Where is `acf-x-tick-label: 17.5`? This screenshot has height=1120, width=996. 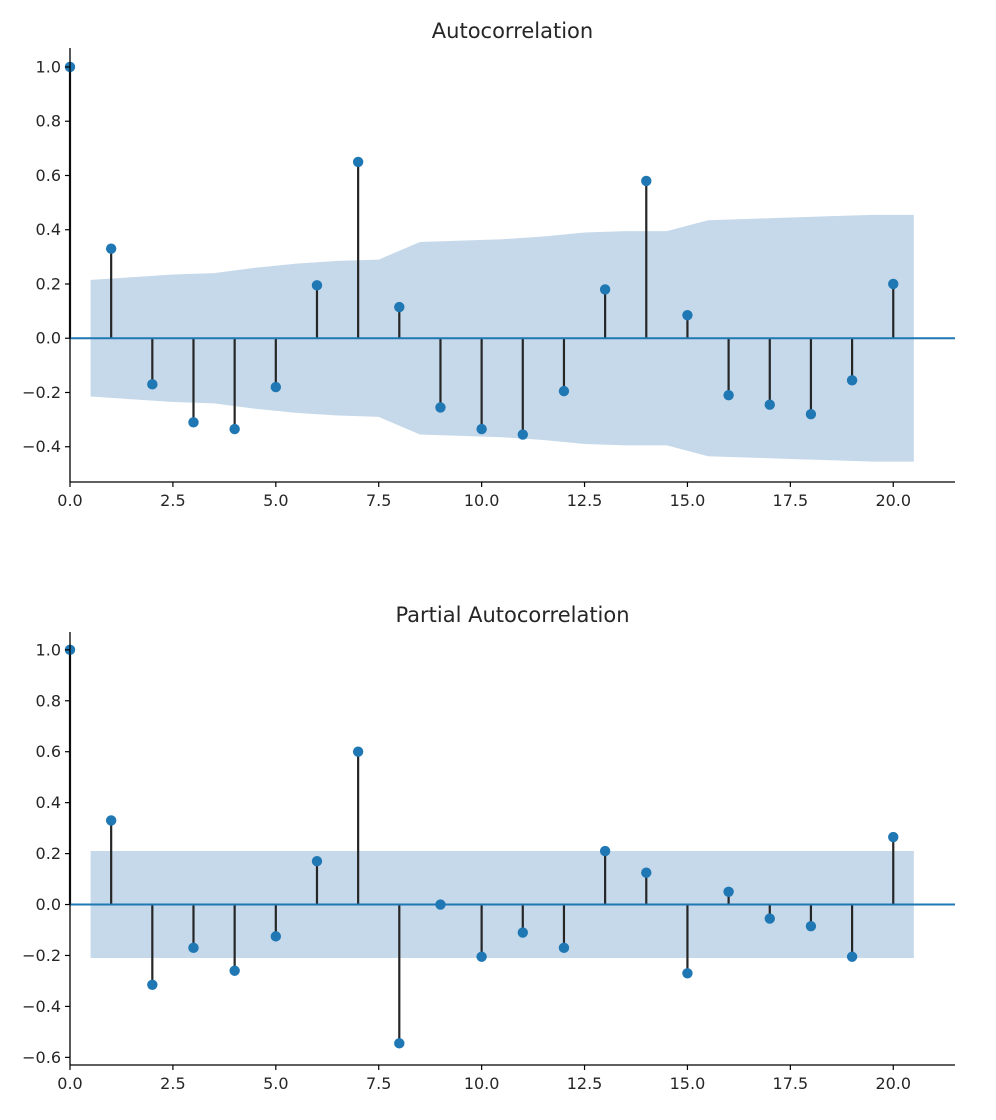 acf-x-tick-label: 17.5 is located at coordinates (791, 500).